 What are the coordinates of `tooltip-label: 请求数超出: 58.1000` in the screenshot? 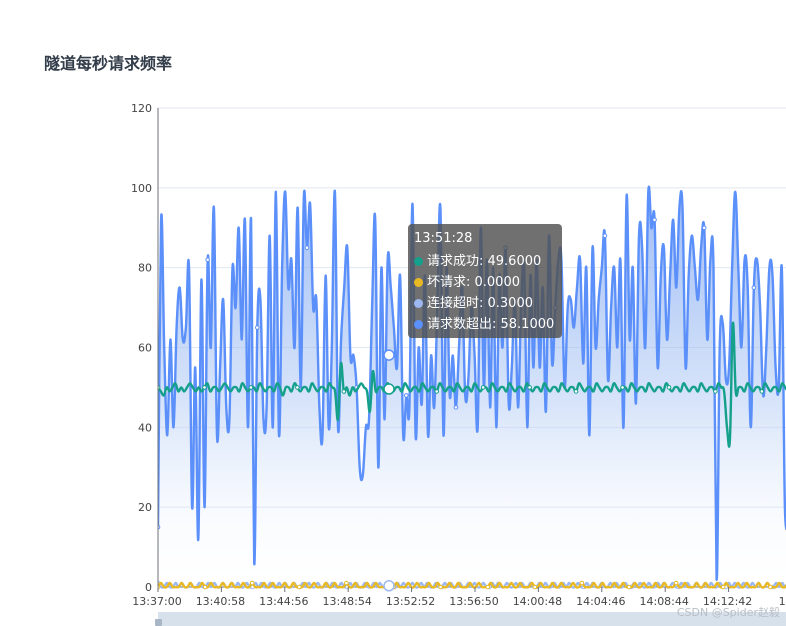 It's located at (491, 324).